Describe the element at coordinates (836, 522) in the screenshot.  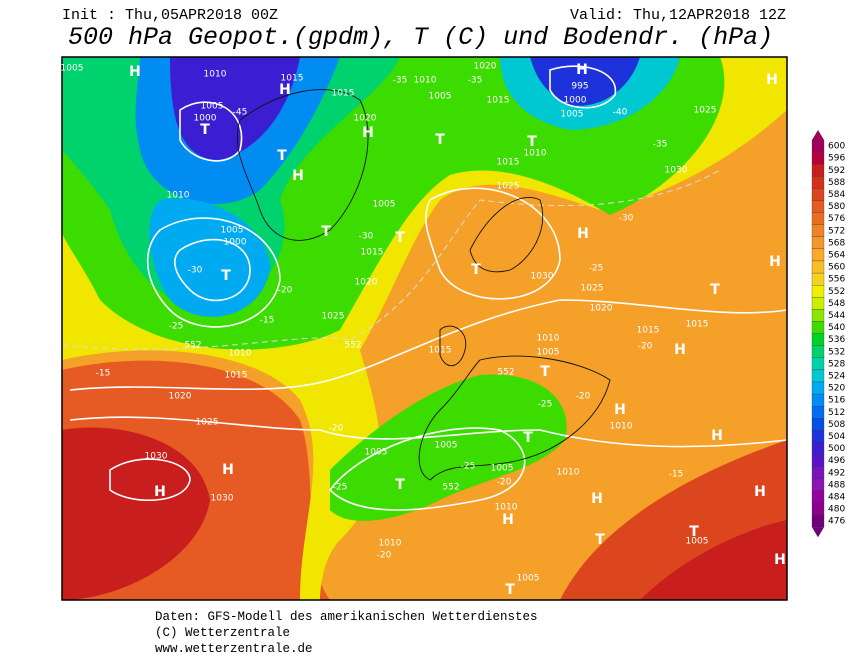
I see `colorbar-label: 476` at that location.